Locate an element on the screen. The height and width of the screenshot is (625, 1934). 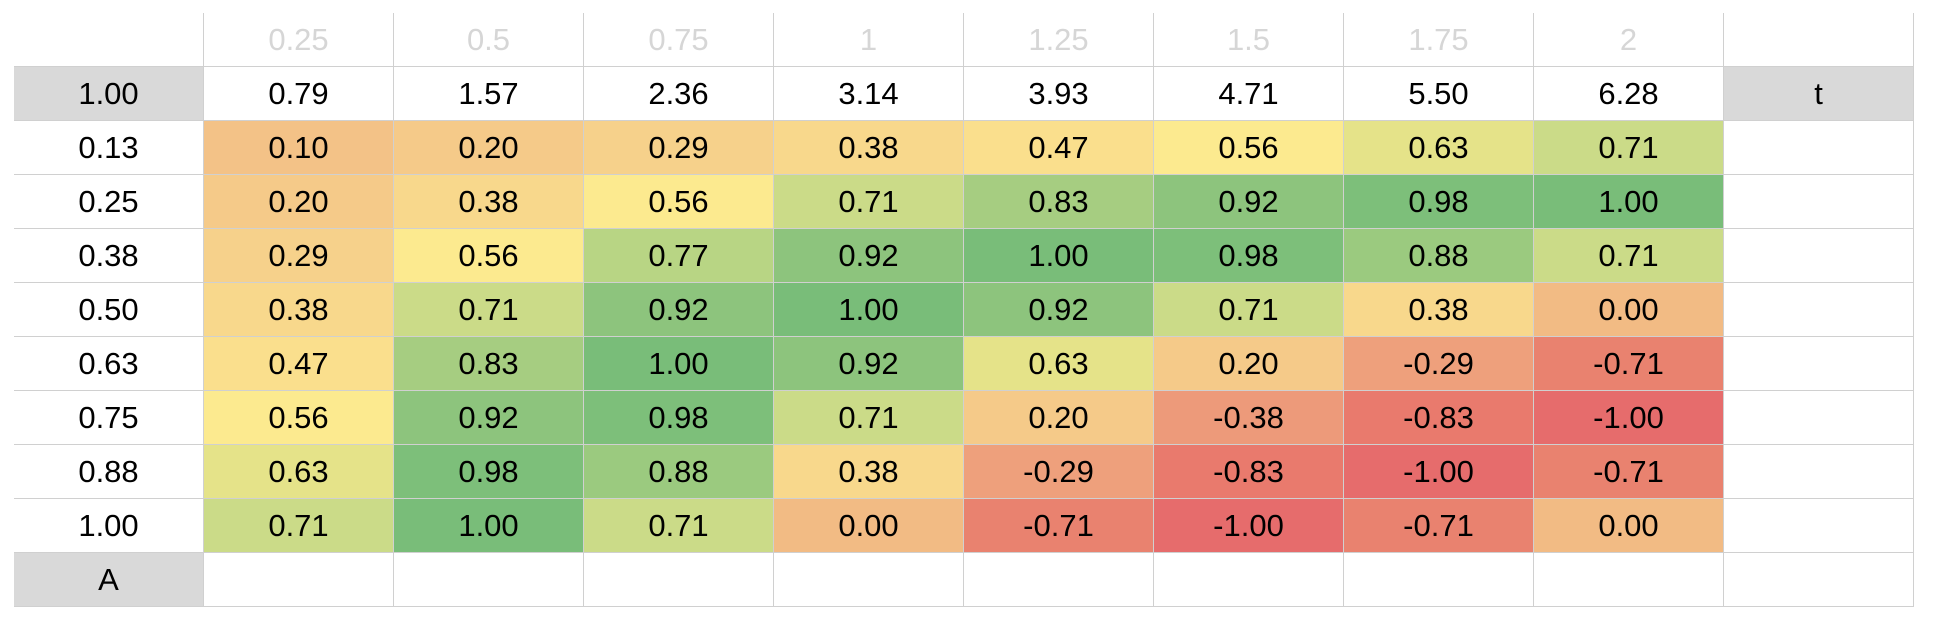
t-value-cell: 6.28 is located at coordinates (1629, 94).